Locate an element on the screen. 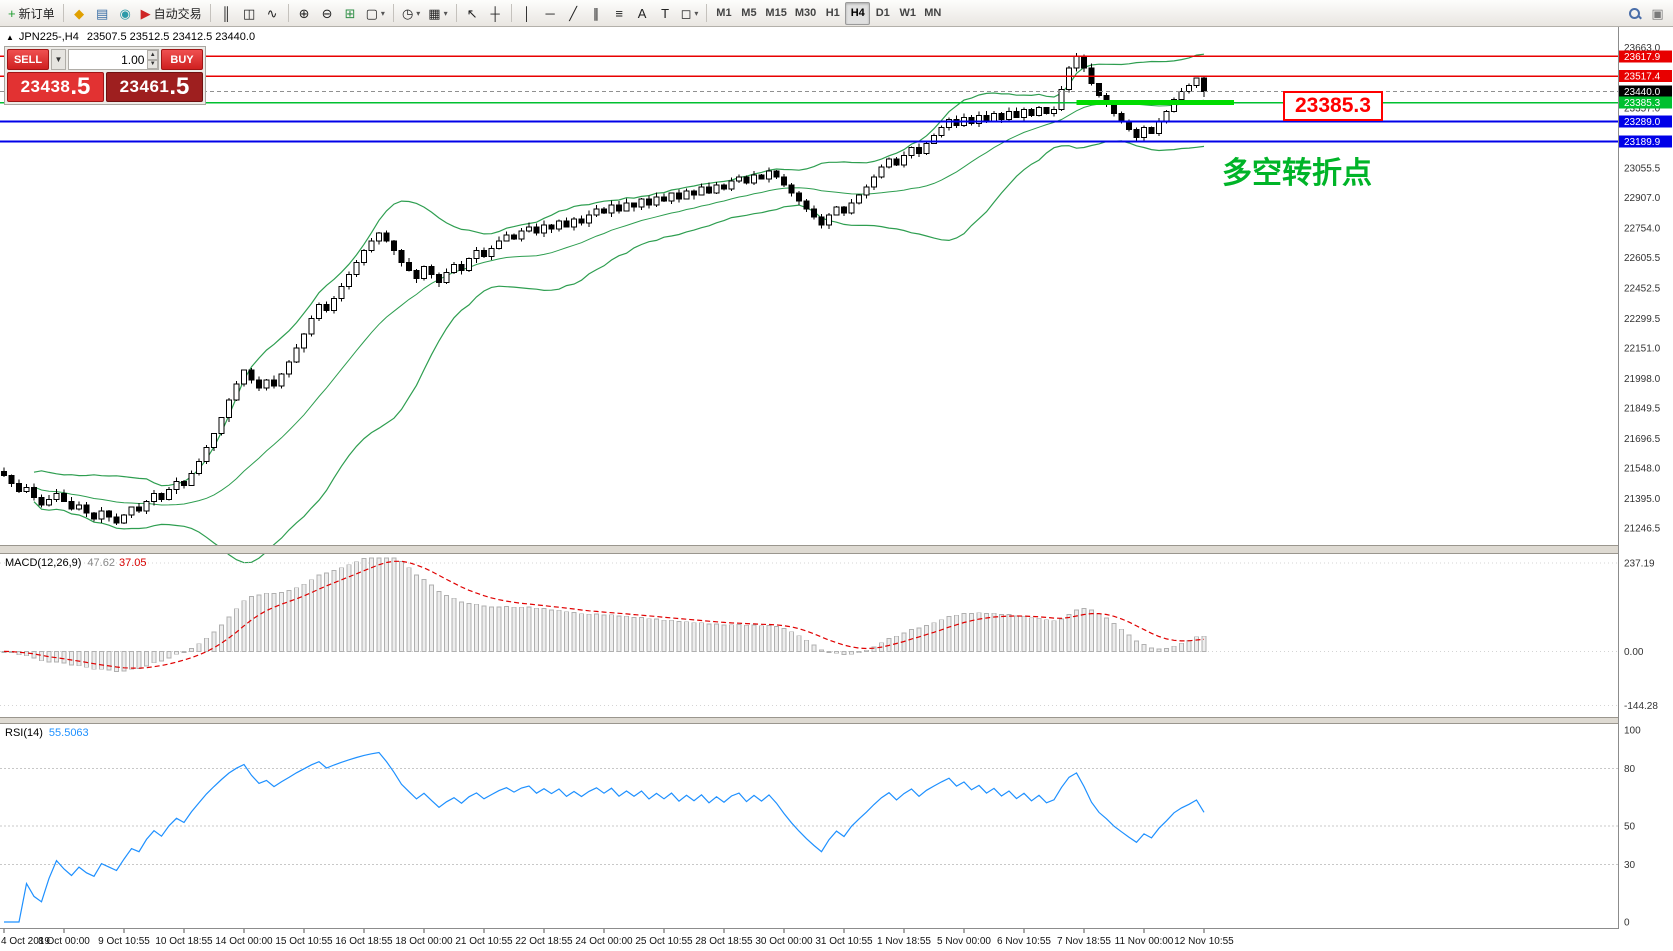  chart-symbol-period: JPN225-,H4 is located at coordinates (48, 37).